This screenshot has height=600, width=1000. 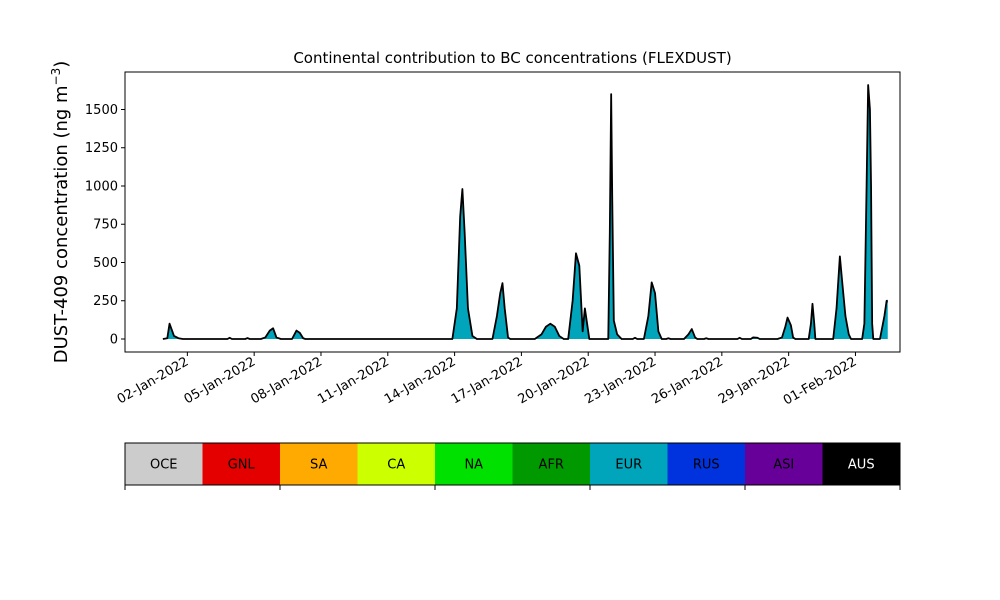 I want to click on y-tick-label: 0, so click(x=114, y=339).